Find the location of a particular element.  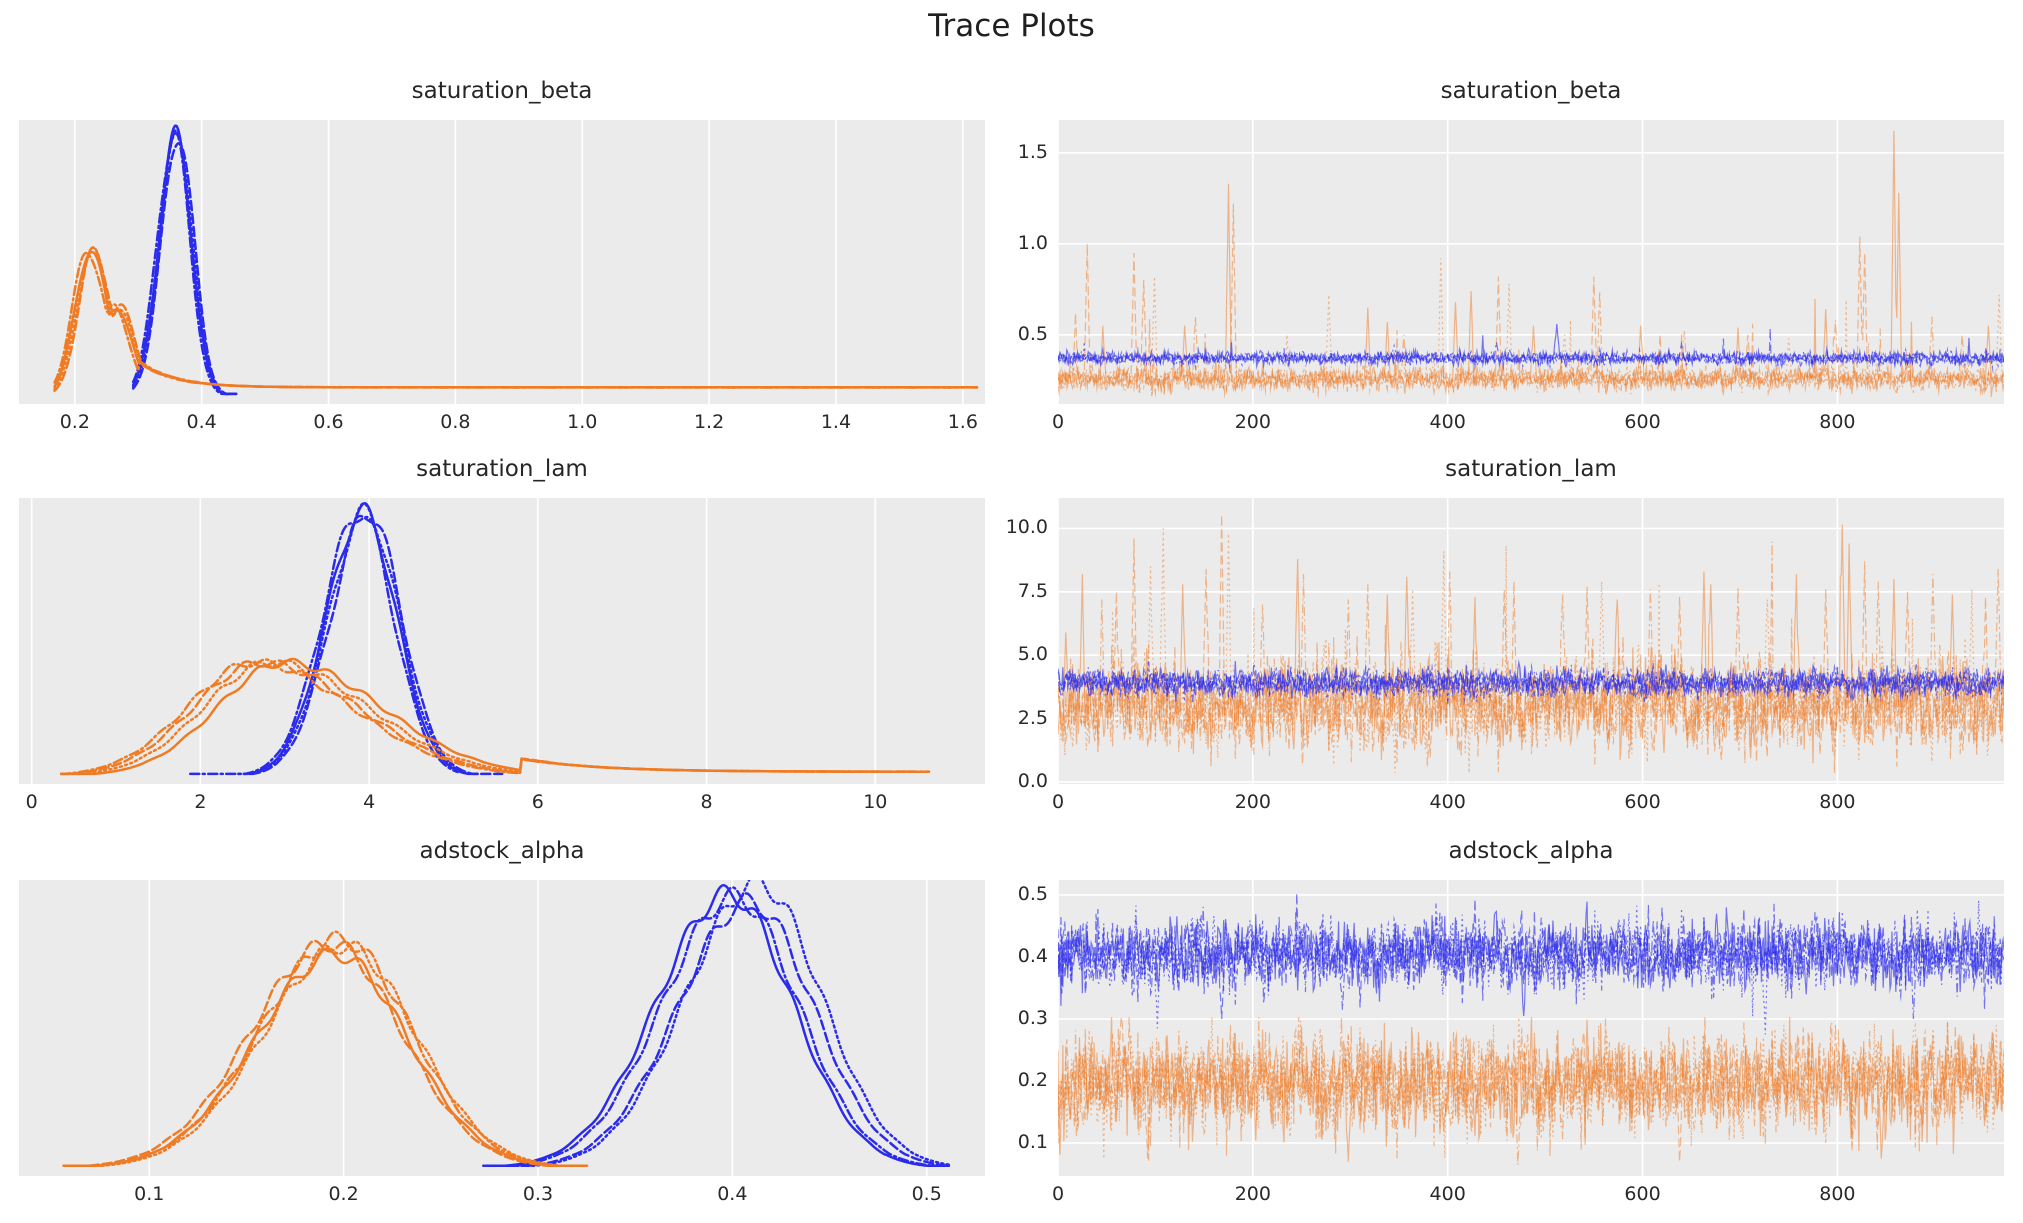

x-tick-label: 1.6 is located at coordinates (962, 422).